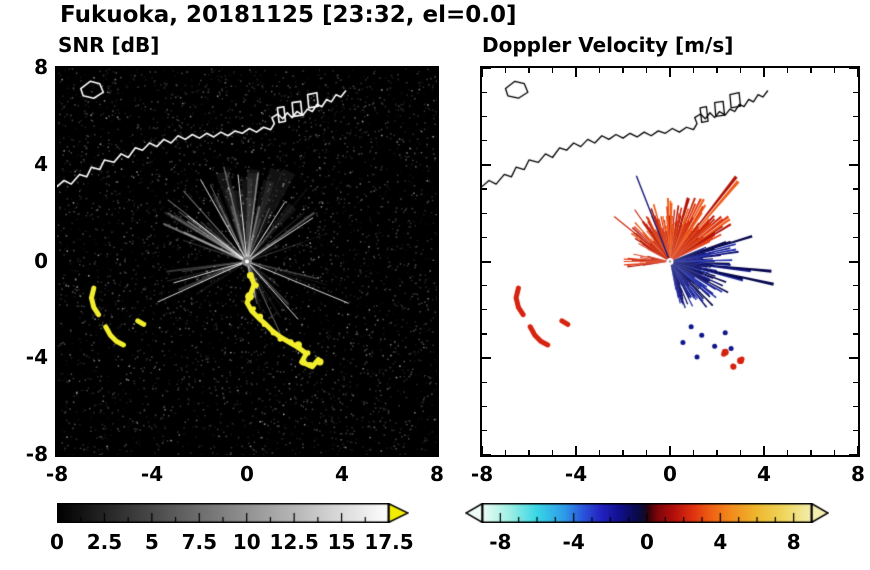  I want to click on y-tick-label: 8, so click(41, 66).